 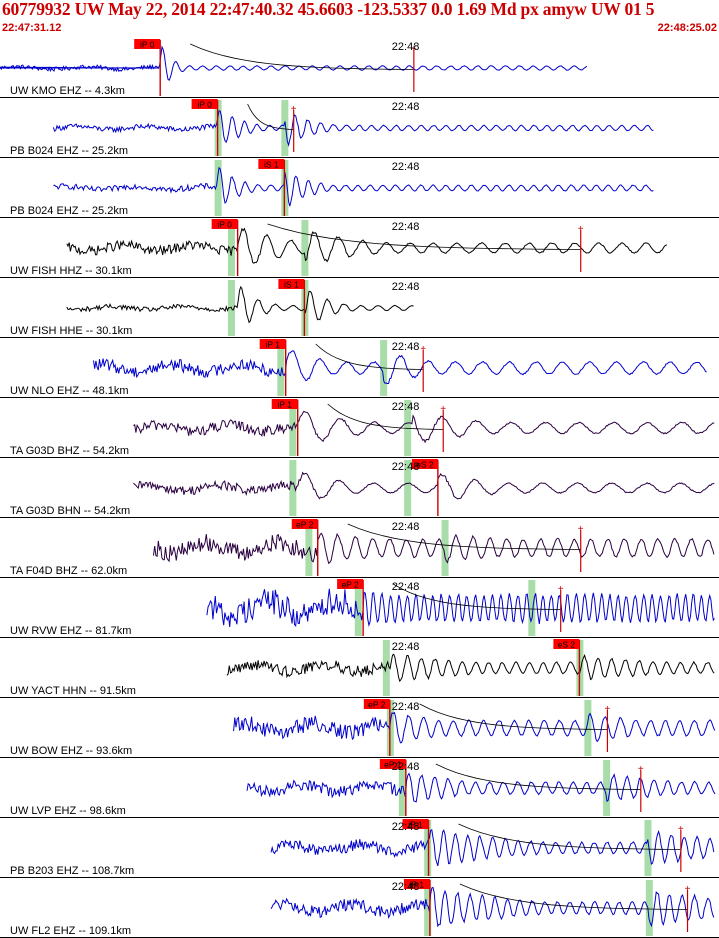 What do you see at coordinates (71, 271) in the screenshot?
I see `station-label: UW FISH HHZ -- 30.1km` at bounding box center [71, 271].